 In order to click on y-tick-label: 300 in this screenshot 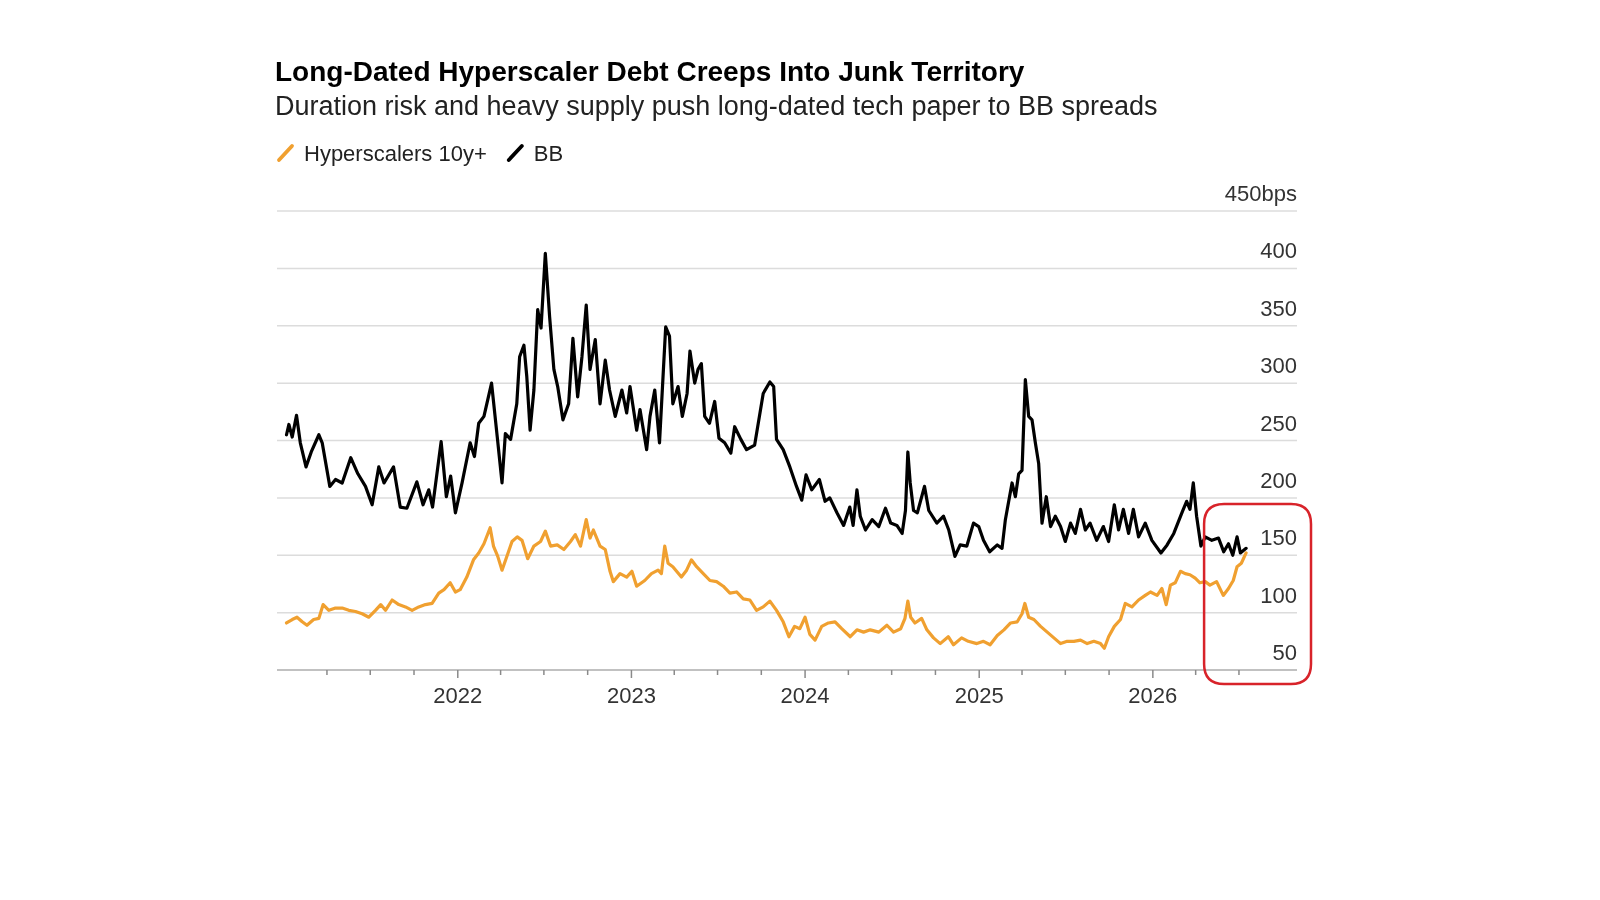, I will do `click(1278, 366)`.